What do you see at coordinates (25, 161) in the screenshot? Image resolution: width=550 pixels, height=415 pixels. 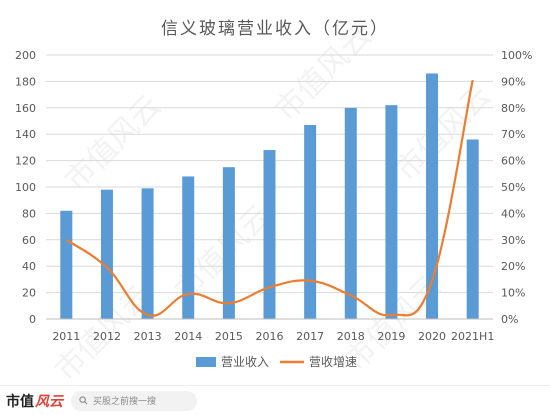 I see `y-left-tick-label: 120` at bounding box center [25, 161].